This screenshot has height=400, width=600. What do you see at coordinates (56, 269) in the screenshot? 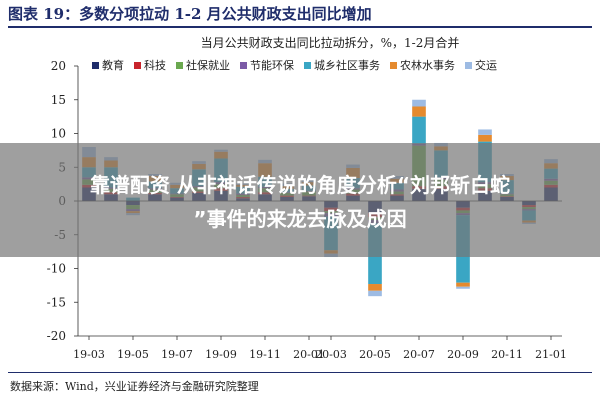
I see `y-tick-label: -10` at bounding box center [56, 269].